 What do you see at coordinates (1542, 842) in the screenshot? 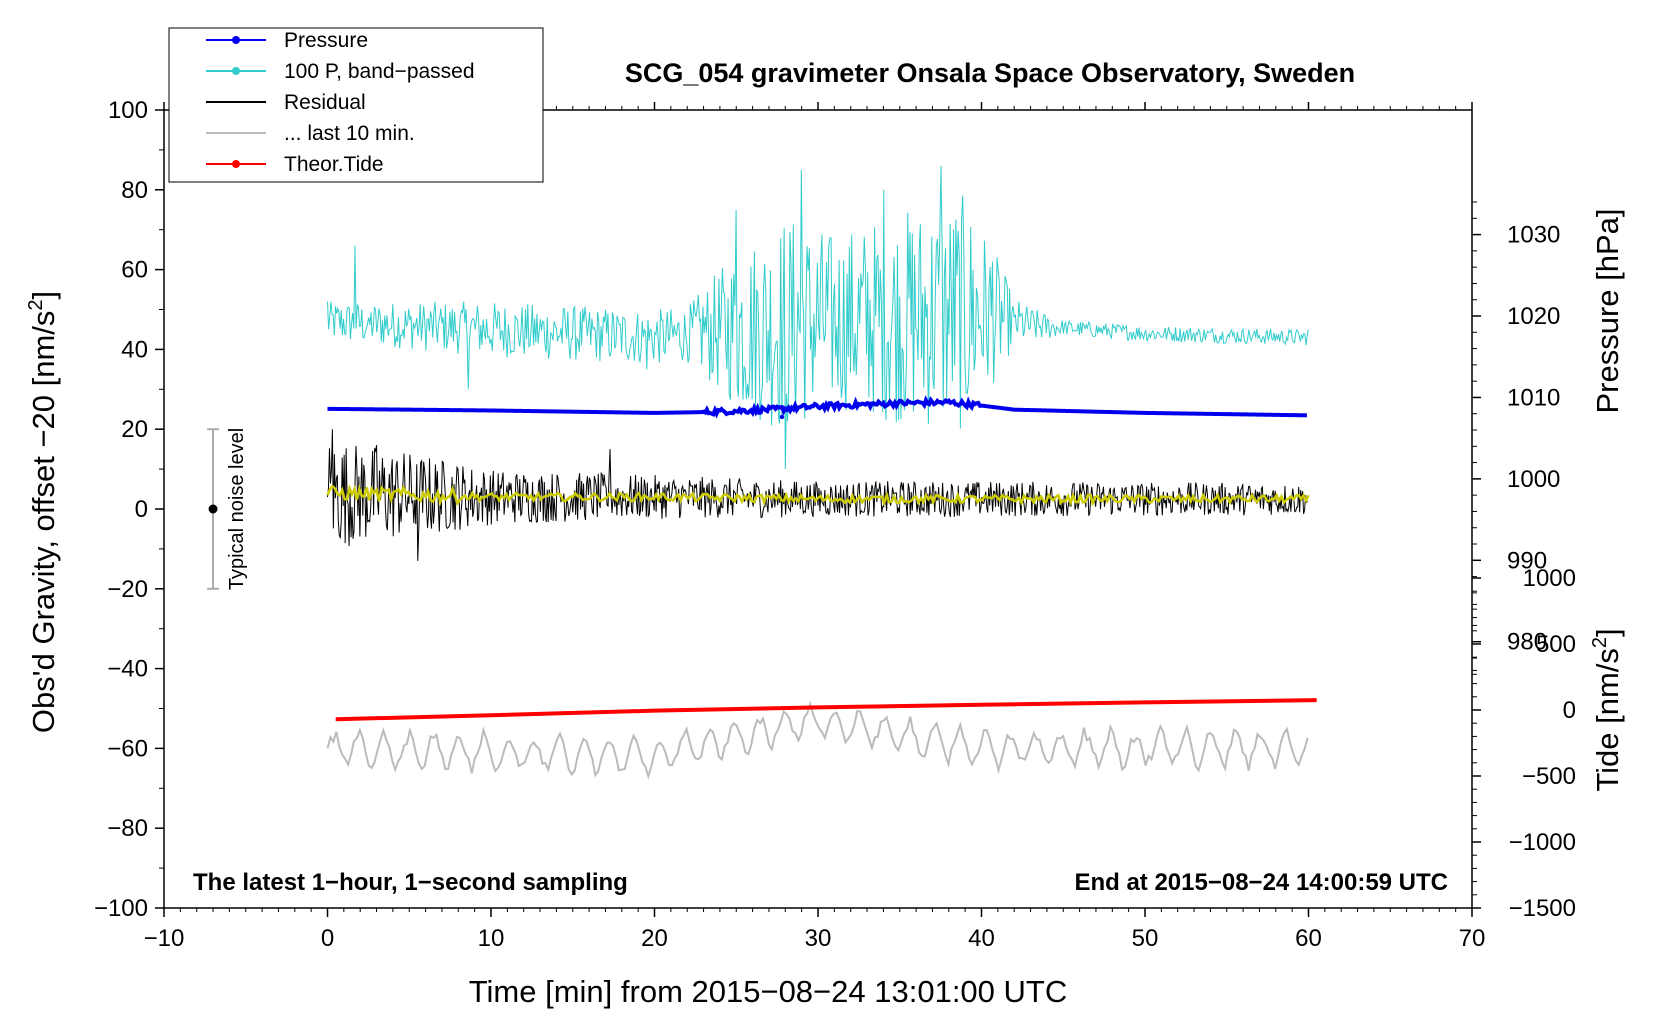
I see `tide-tick-label: −1000` at bounding box center [1542, 842].